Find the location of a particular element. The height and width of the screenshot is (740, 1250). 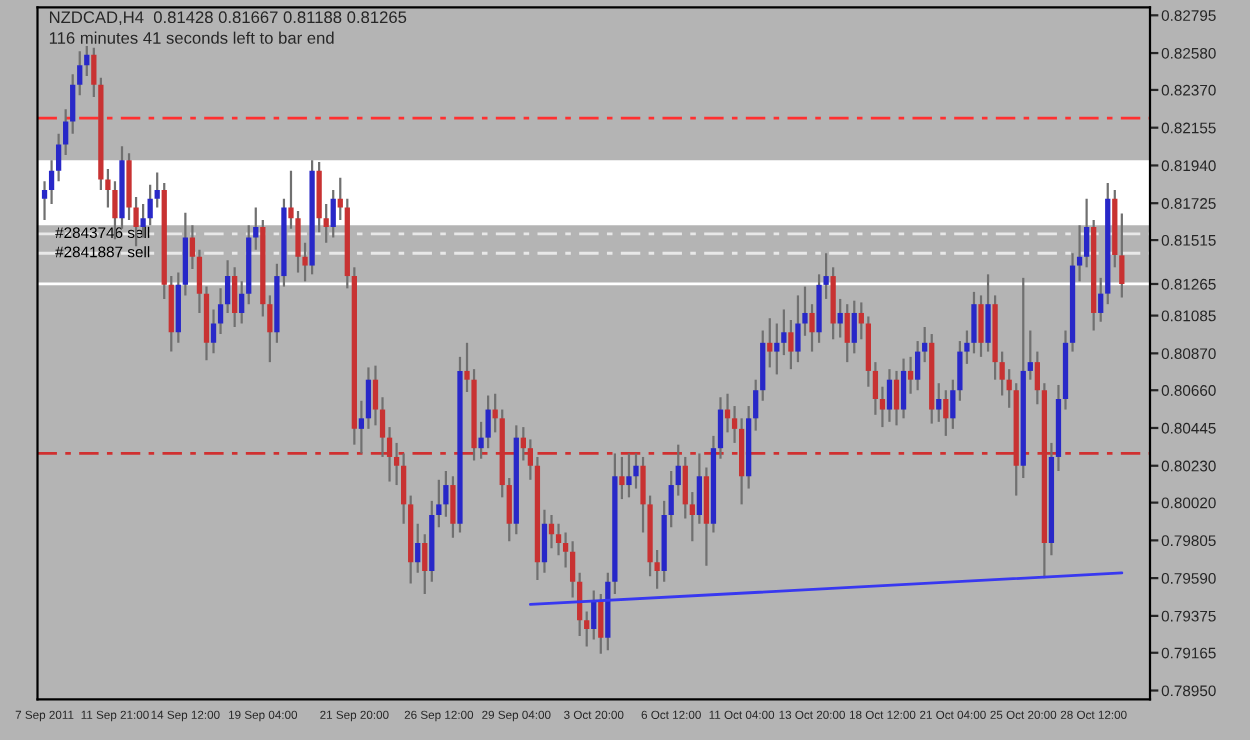

chart-title: NZDCAD,H4 0.81428 0.81667 0.81188 0.81265 is located at coordinates (228, 18).